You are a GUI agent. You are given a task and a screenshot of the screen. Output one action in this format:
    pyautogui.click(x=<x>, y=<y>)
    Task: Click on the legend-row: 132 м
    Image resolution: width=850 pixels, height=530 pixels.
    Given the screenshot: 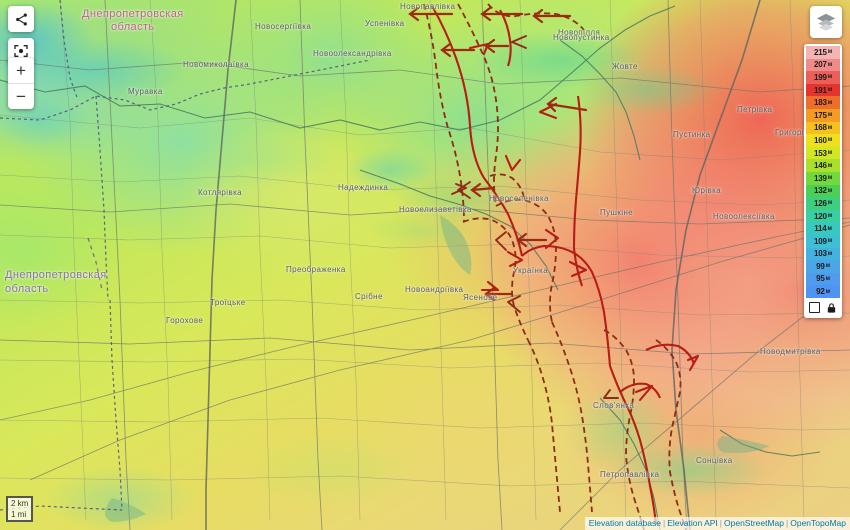 What is the action you would take?
    pyautogui.click(x=823, y=191)
    